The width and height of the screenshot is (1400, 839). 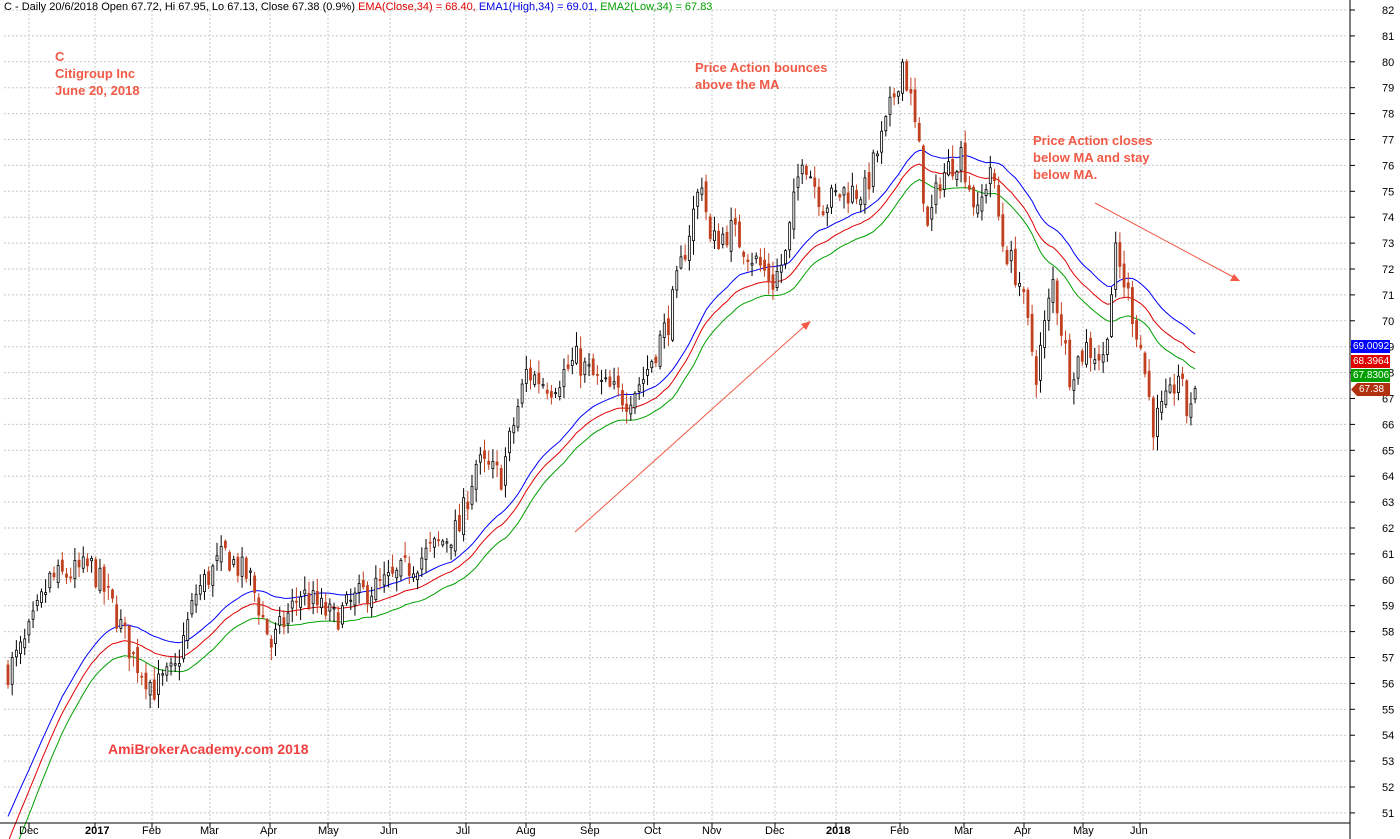 What do you see at coordinates (899, 831) in the screenshot?
I see `x-tick-label: Feb` at bounding box center [899, 831].